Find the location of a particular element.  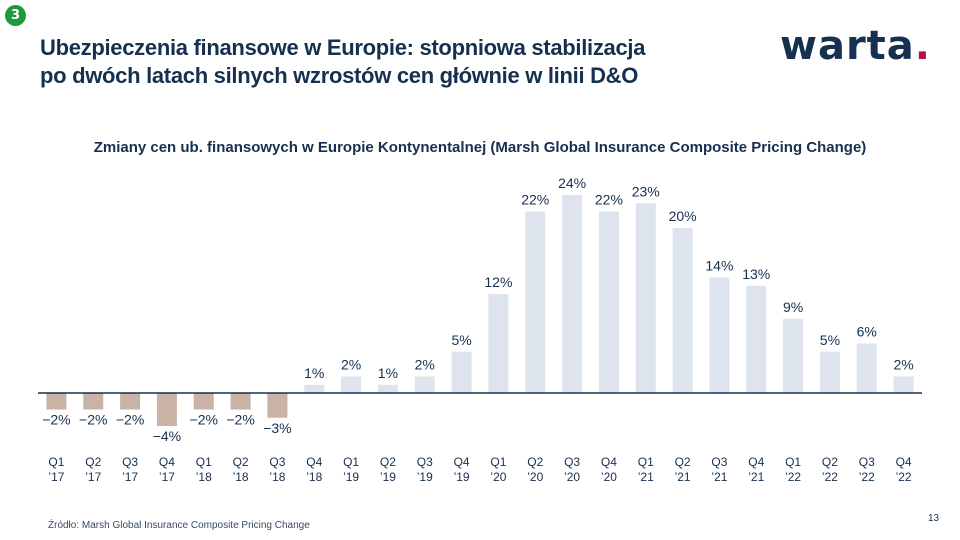

logo-text: warta is located at coordinates (847, 46).